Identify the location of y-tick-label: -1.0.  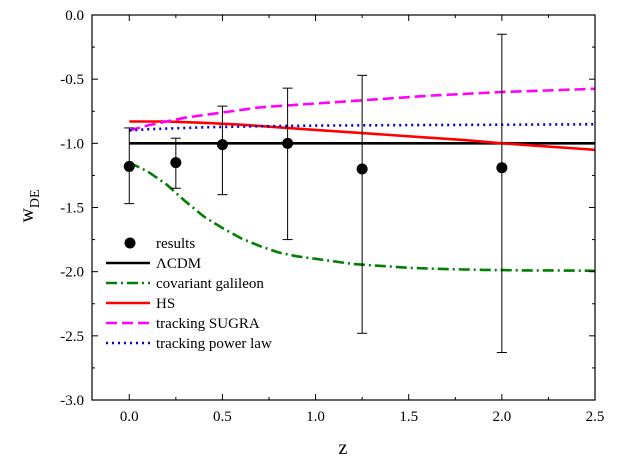
(72, 144).